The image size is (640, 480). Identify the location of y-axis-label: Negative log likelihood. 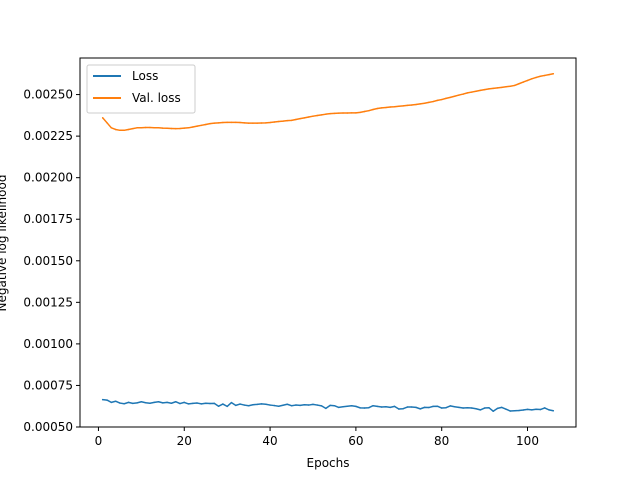
(4, 243).